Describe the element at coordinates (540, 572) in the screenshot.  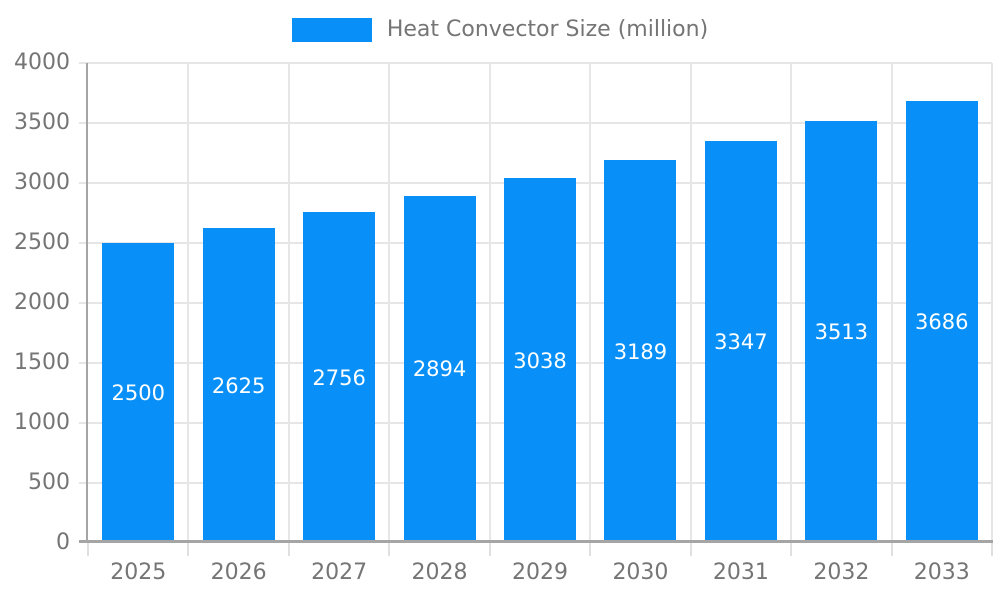
I see `x-tick-label: 2029` at that location.